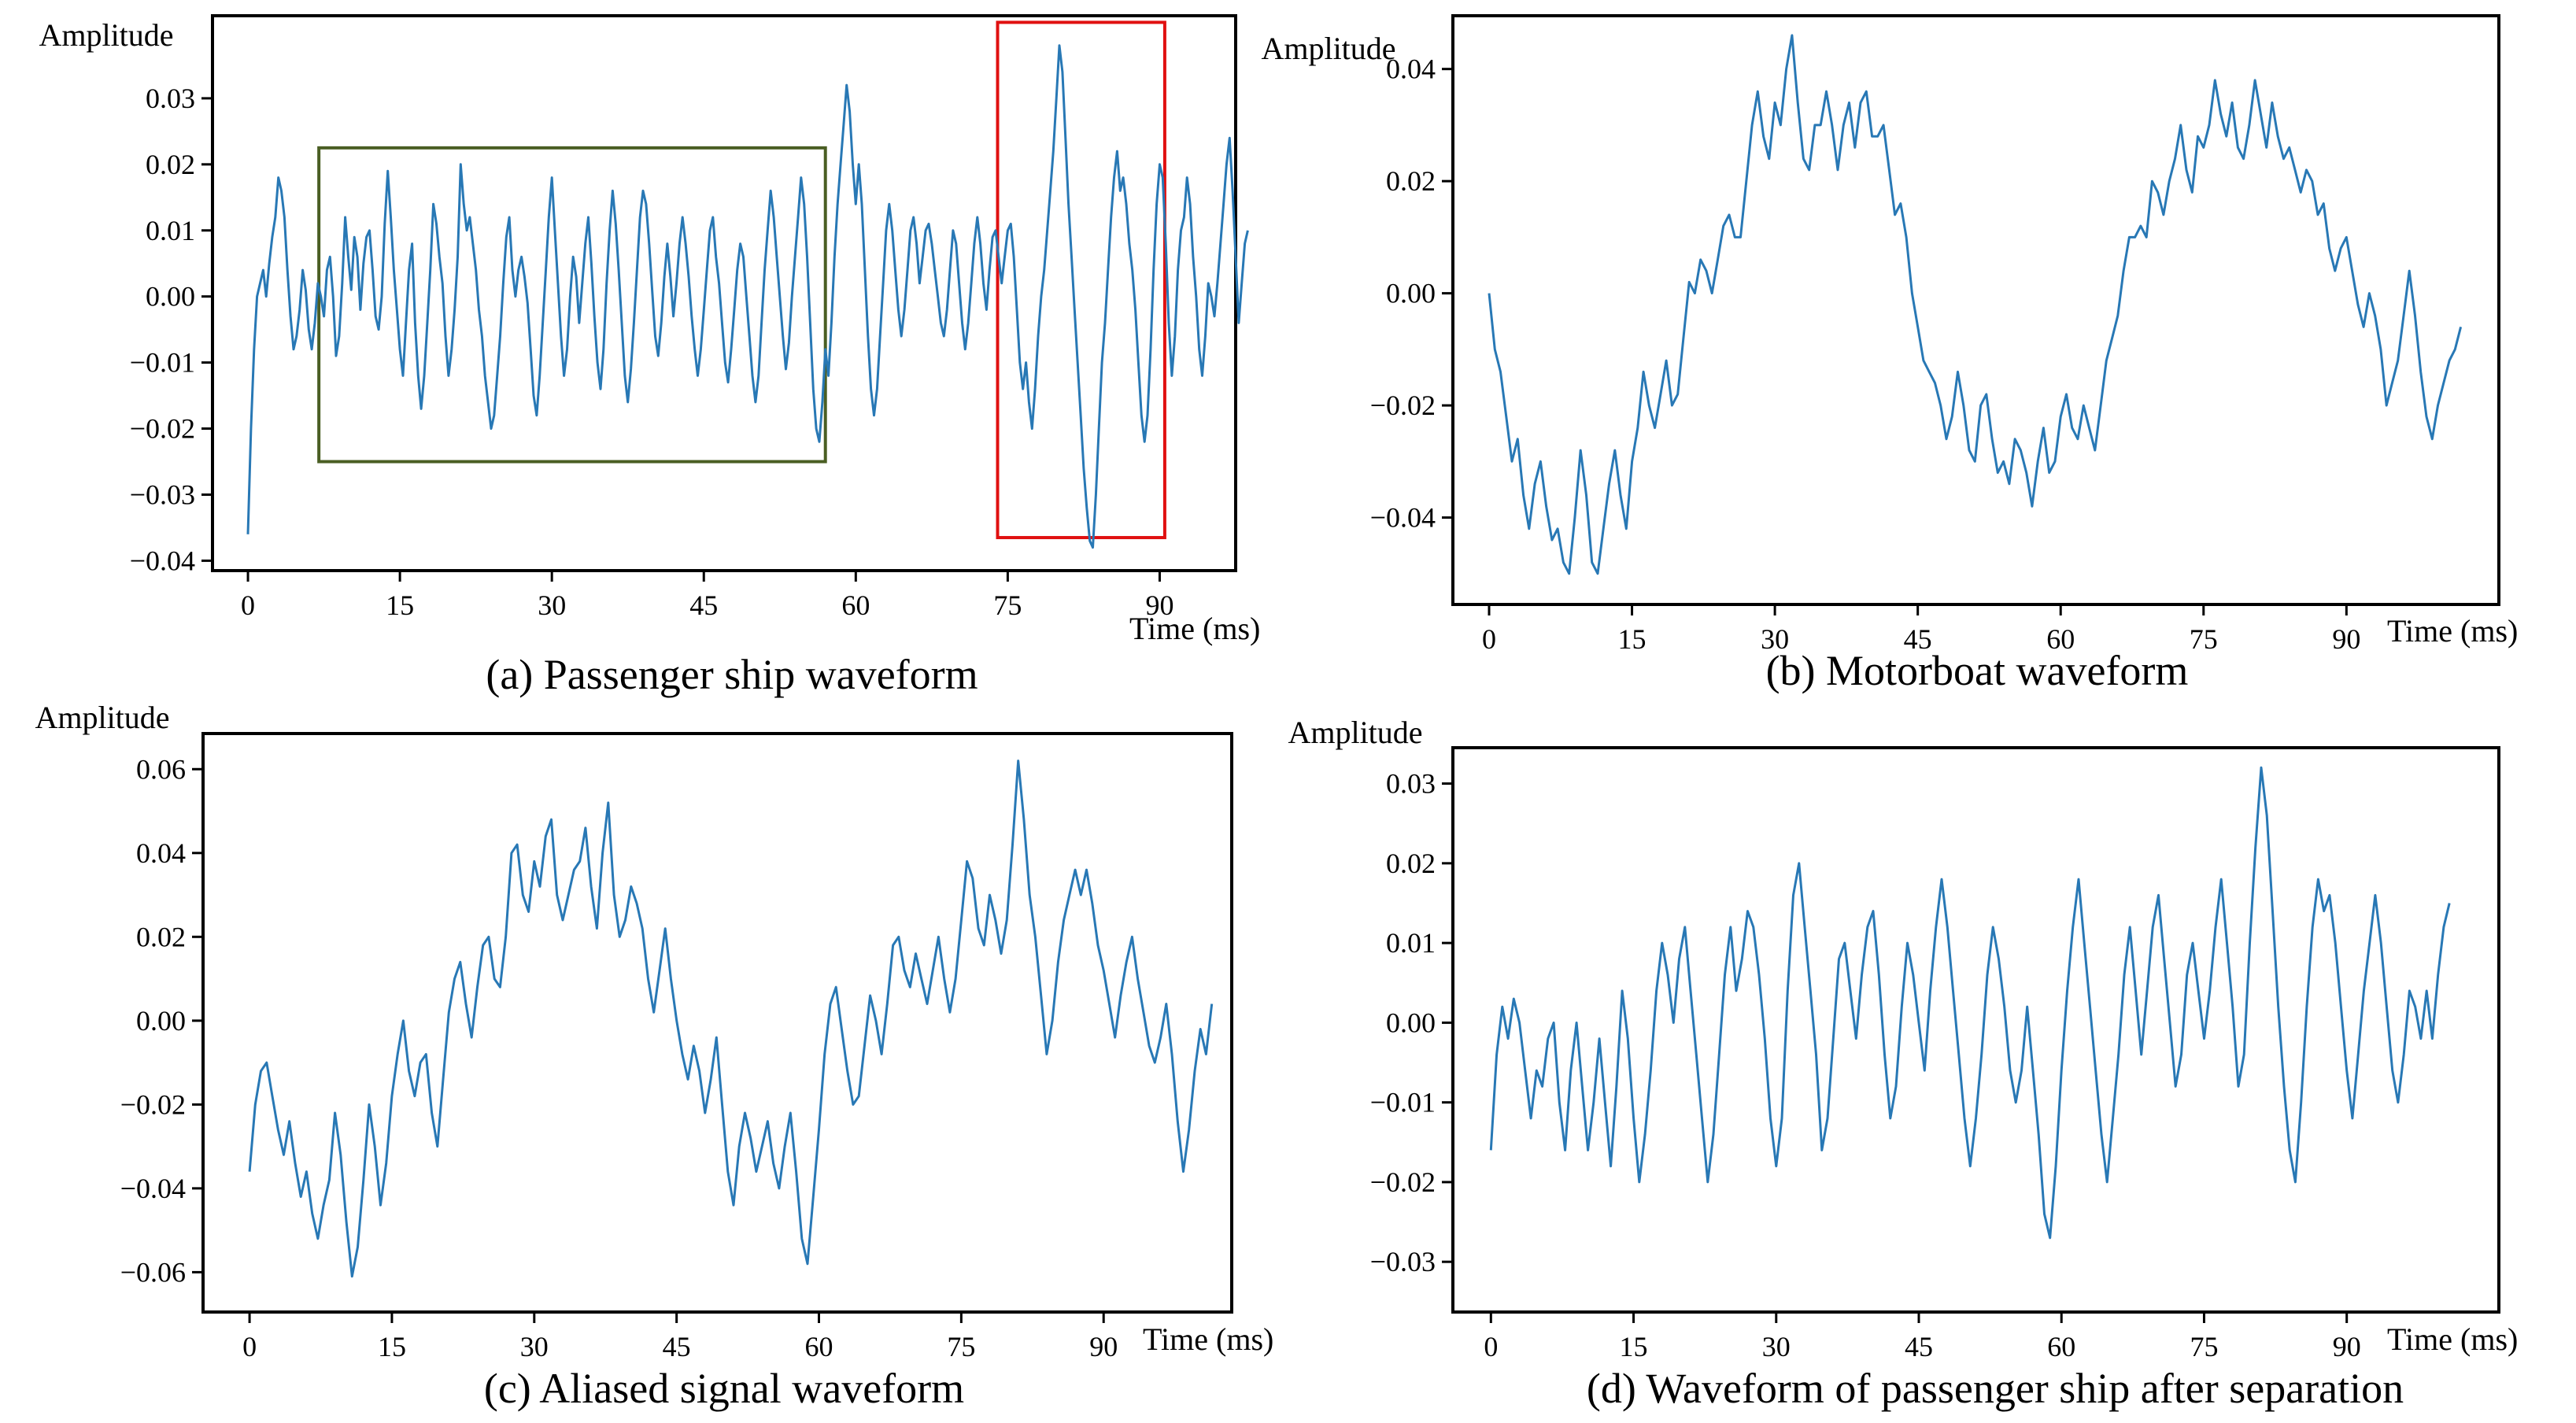 The image size is (2576, 1423). I want to click on panel-caption: (c) Aliased signal waveform, so click(724, 1388).